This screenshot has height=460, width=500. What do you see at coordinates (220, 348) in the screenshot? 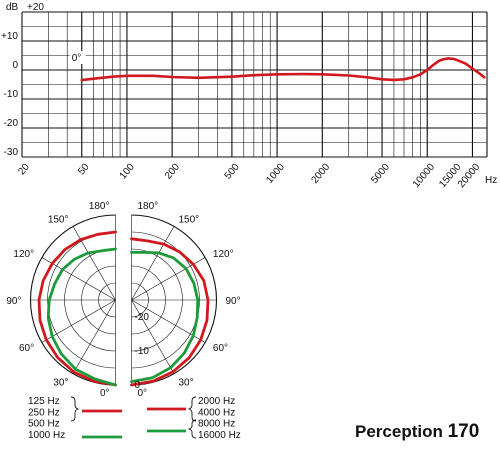
I see `polar-right-angle-label: 60°` at bounding box center [220, 348].